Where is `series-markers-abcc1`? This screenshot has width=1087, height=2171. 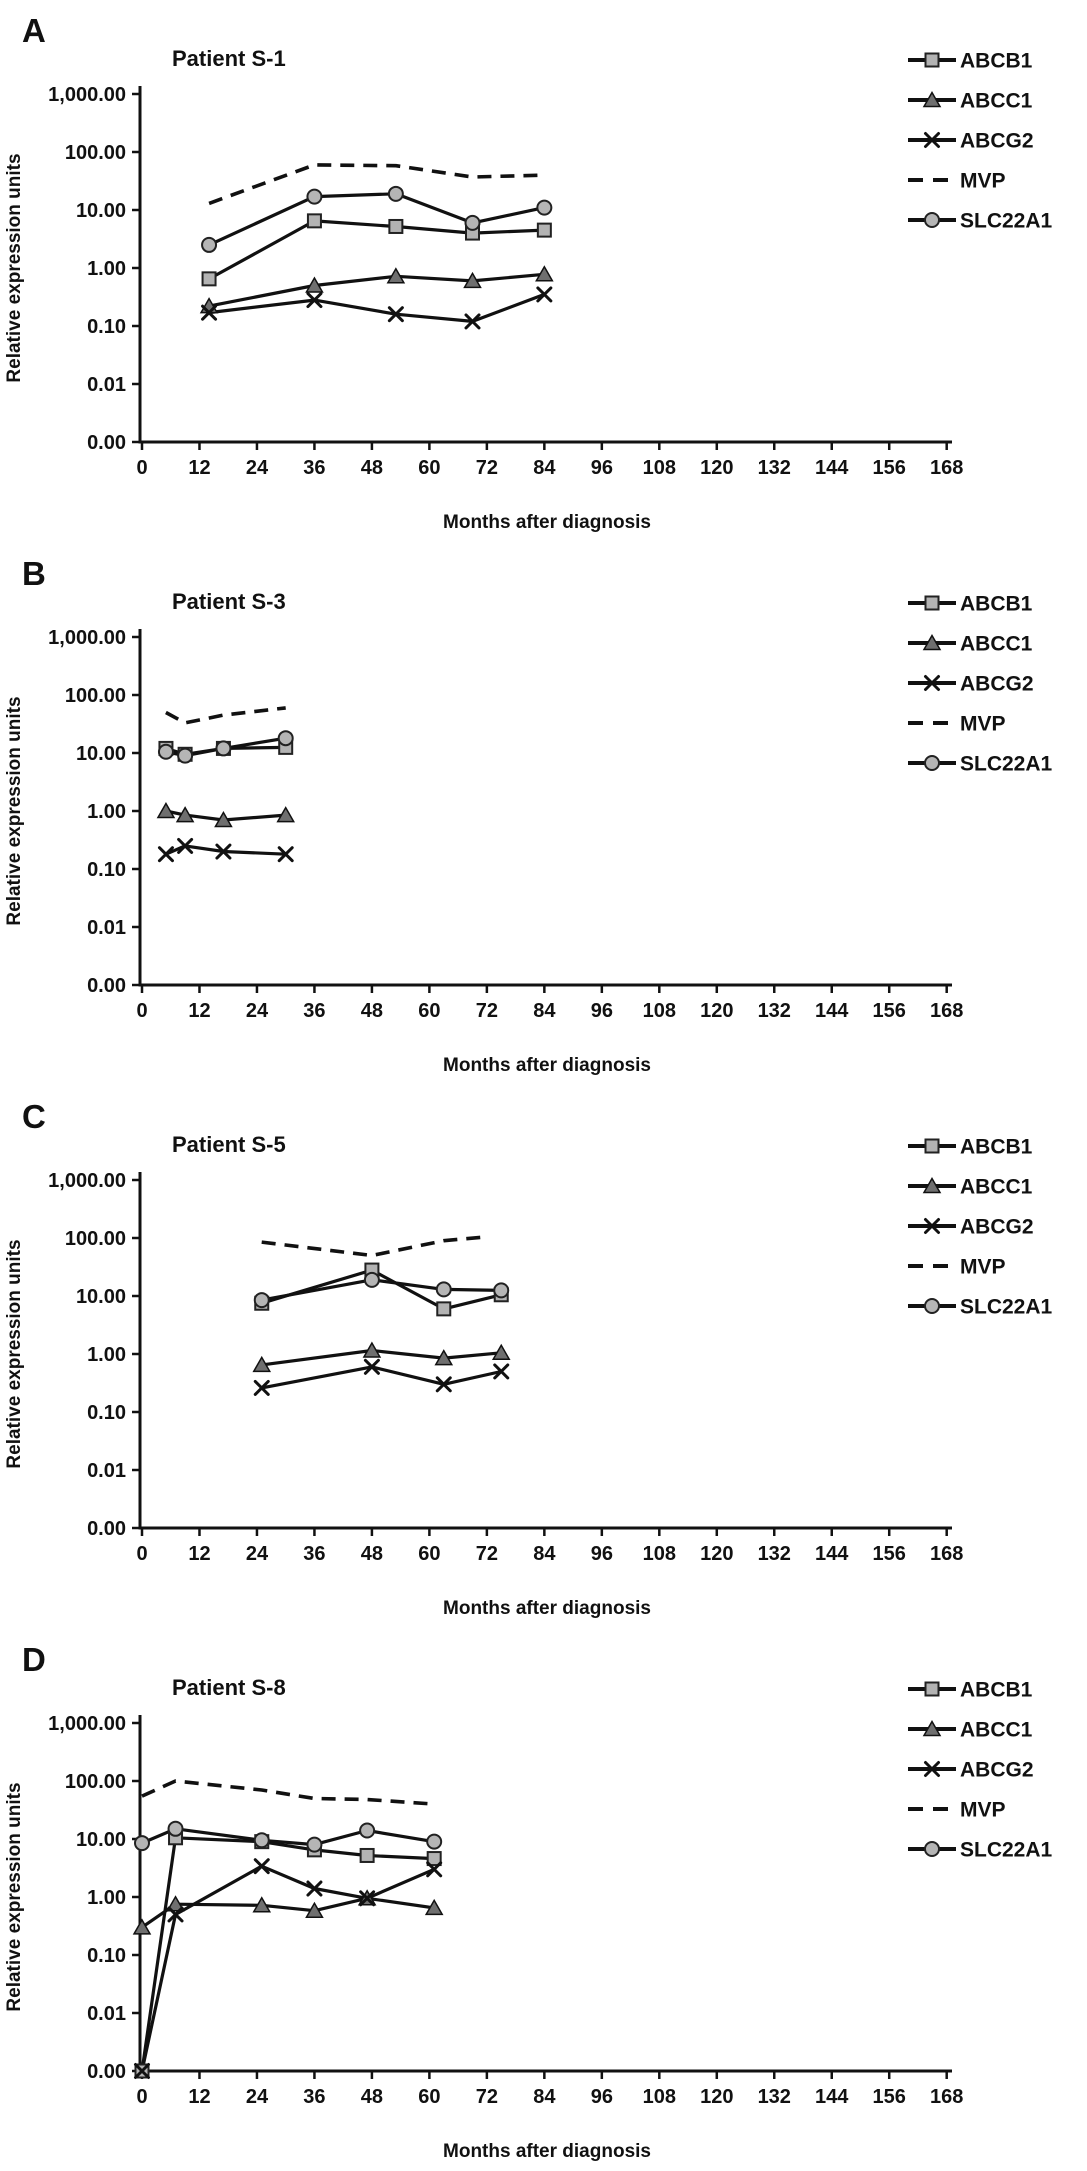
series-markers-abcc1 is located at coordinates (225, 814).